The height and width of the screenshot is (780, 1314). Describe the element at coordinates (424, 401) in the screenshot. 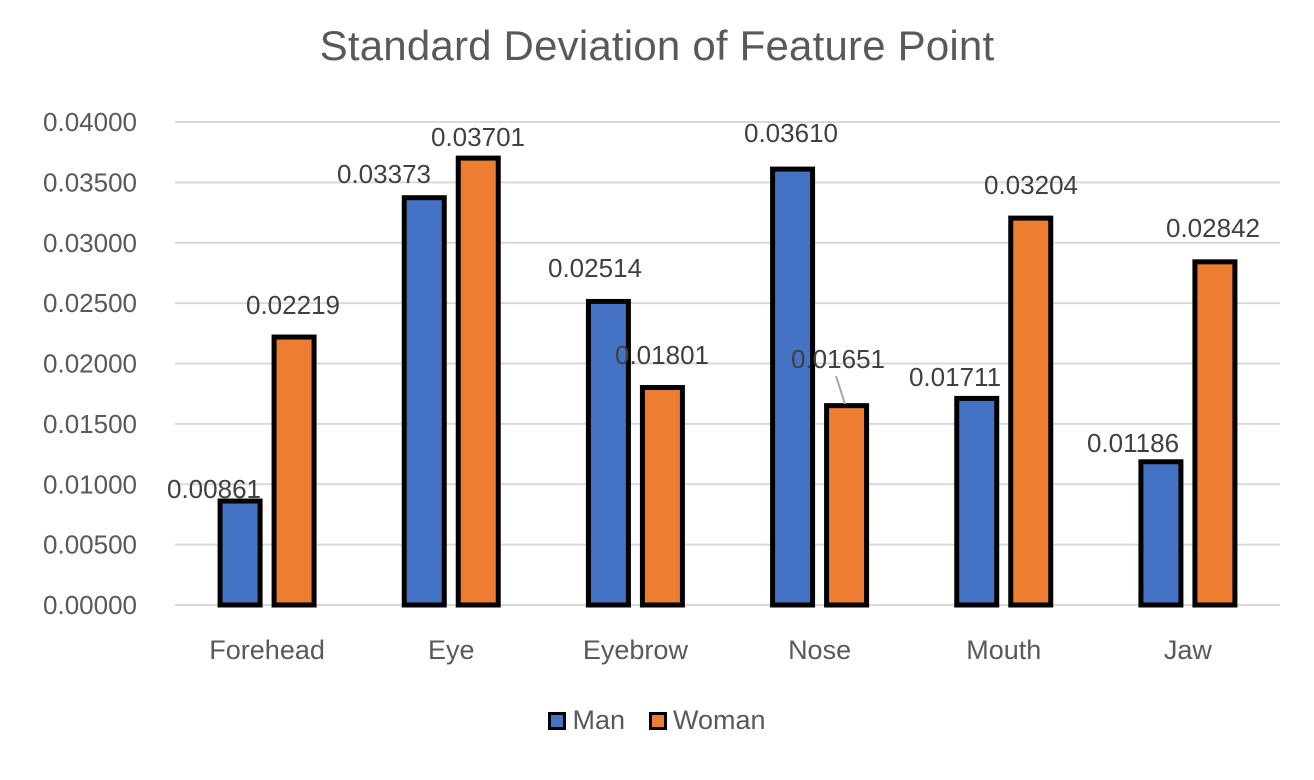

I see `bar-man-eye` at that location.